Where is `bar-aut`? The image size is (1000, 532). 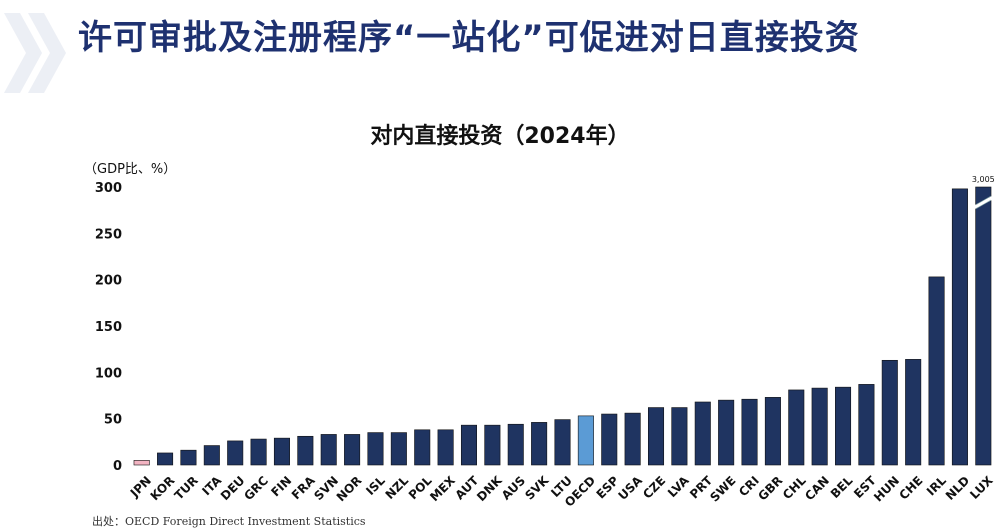 bar-aut is located at coordinates (469, 445).